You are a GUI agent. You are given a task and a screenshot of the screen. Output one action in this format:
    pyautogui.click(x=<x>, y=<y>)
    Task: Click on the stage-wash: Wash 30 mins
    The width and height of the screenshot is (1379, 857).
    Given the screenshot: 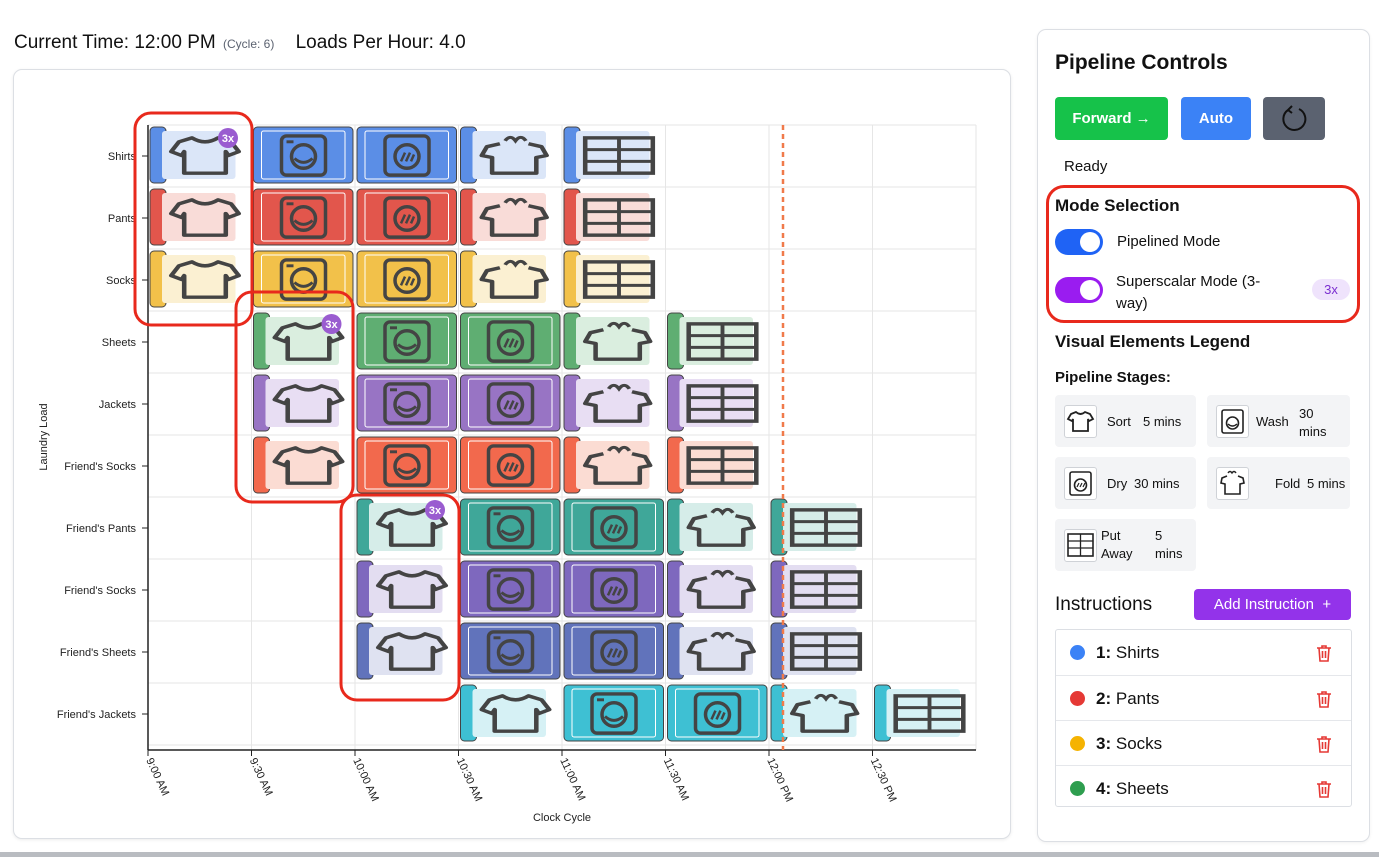 What is the action you would take?
    pyautogui.click(x=1278, y=421)
    